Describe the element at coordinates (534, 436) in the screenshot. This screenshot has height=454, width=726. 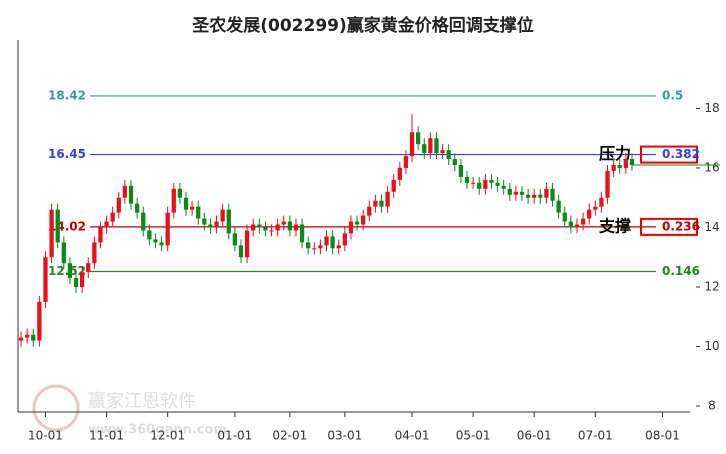
I see `x-tick-label: 06-01` at that location.